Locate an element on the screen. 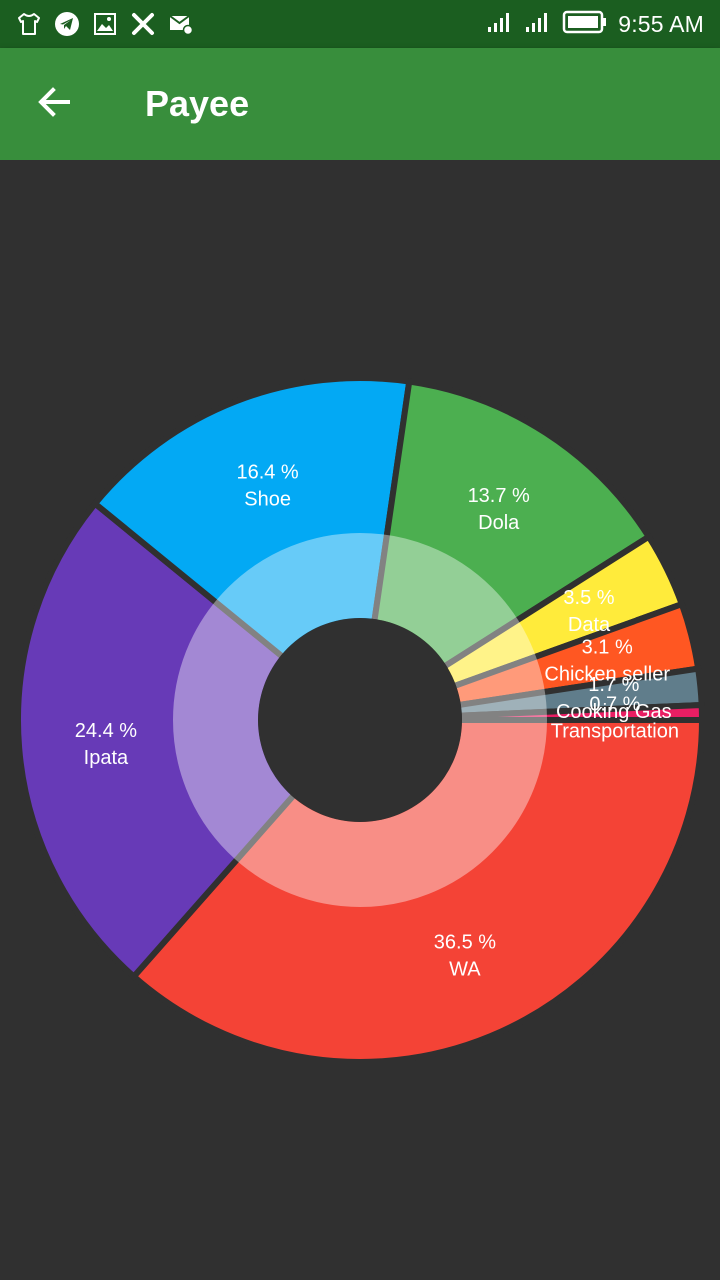  pie-value-label: 13.7 % is located at coordinates (499, 496).